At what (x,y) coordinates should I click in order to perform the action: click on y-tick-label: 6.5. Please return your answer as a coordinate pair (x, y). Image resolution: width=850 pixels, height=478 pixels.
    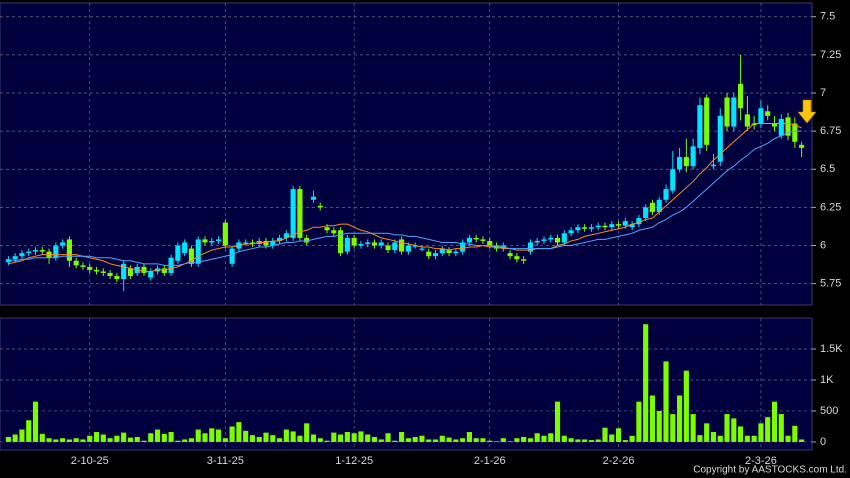
    Looking at the image, I should click on (827, 169).